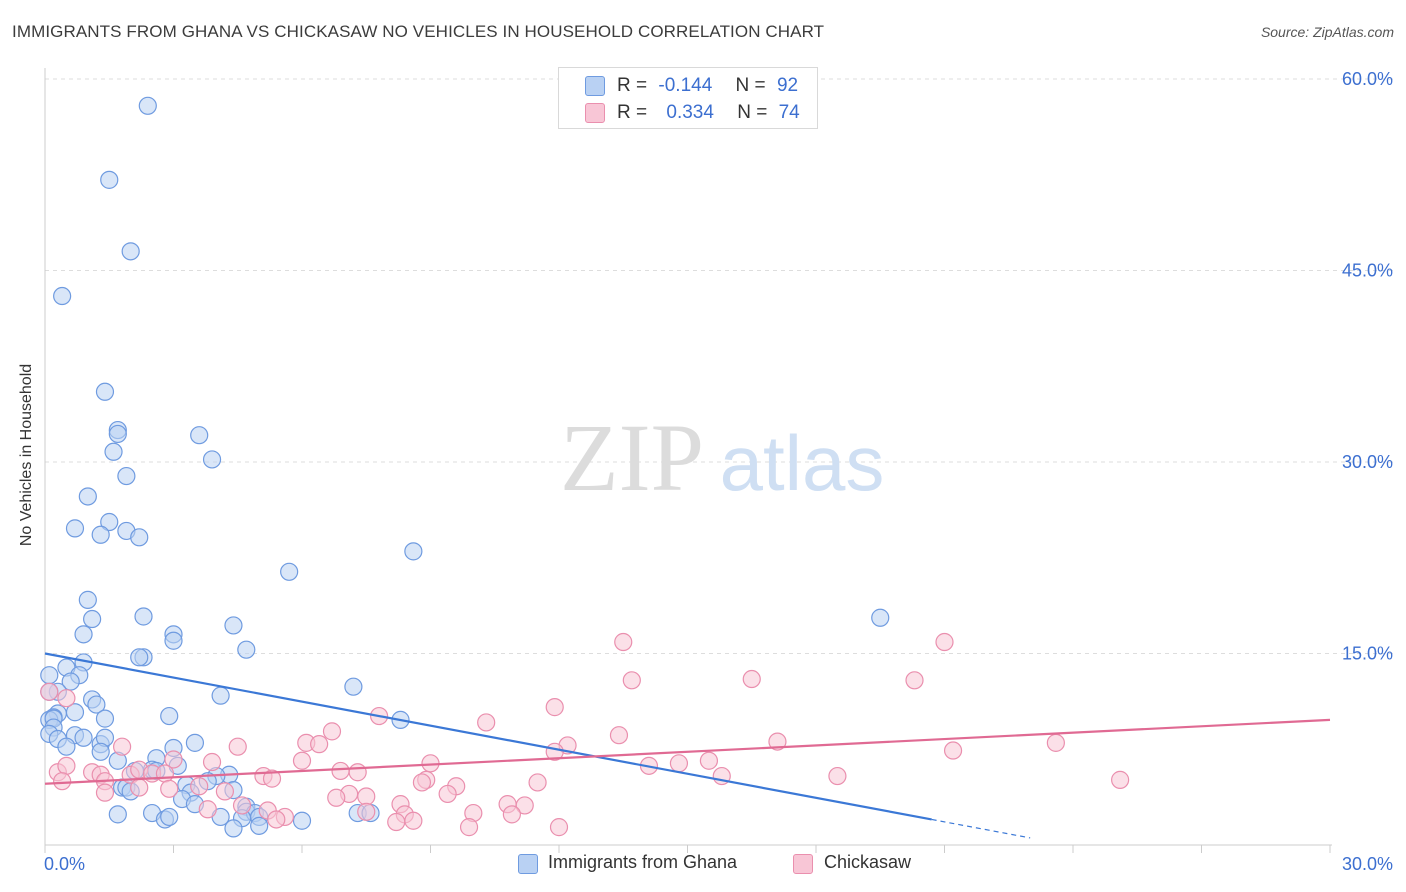 This screenshot has height=892, width=1406. Describe the element at coordinates (1367, 864) in the screenshot. I see `x-tick-label: 30.0%` at that location.